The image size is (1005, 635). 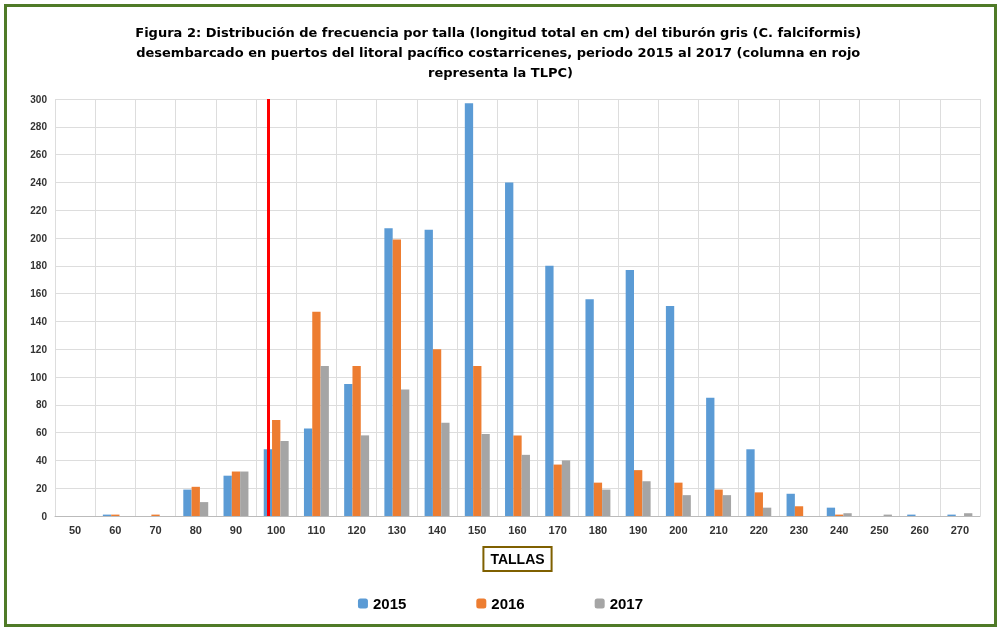 What do you see at coordinates (195, 529) in the screenshot?
I see `x-tick-label: 80` at bounding box center [195, 529].